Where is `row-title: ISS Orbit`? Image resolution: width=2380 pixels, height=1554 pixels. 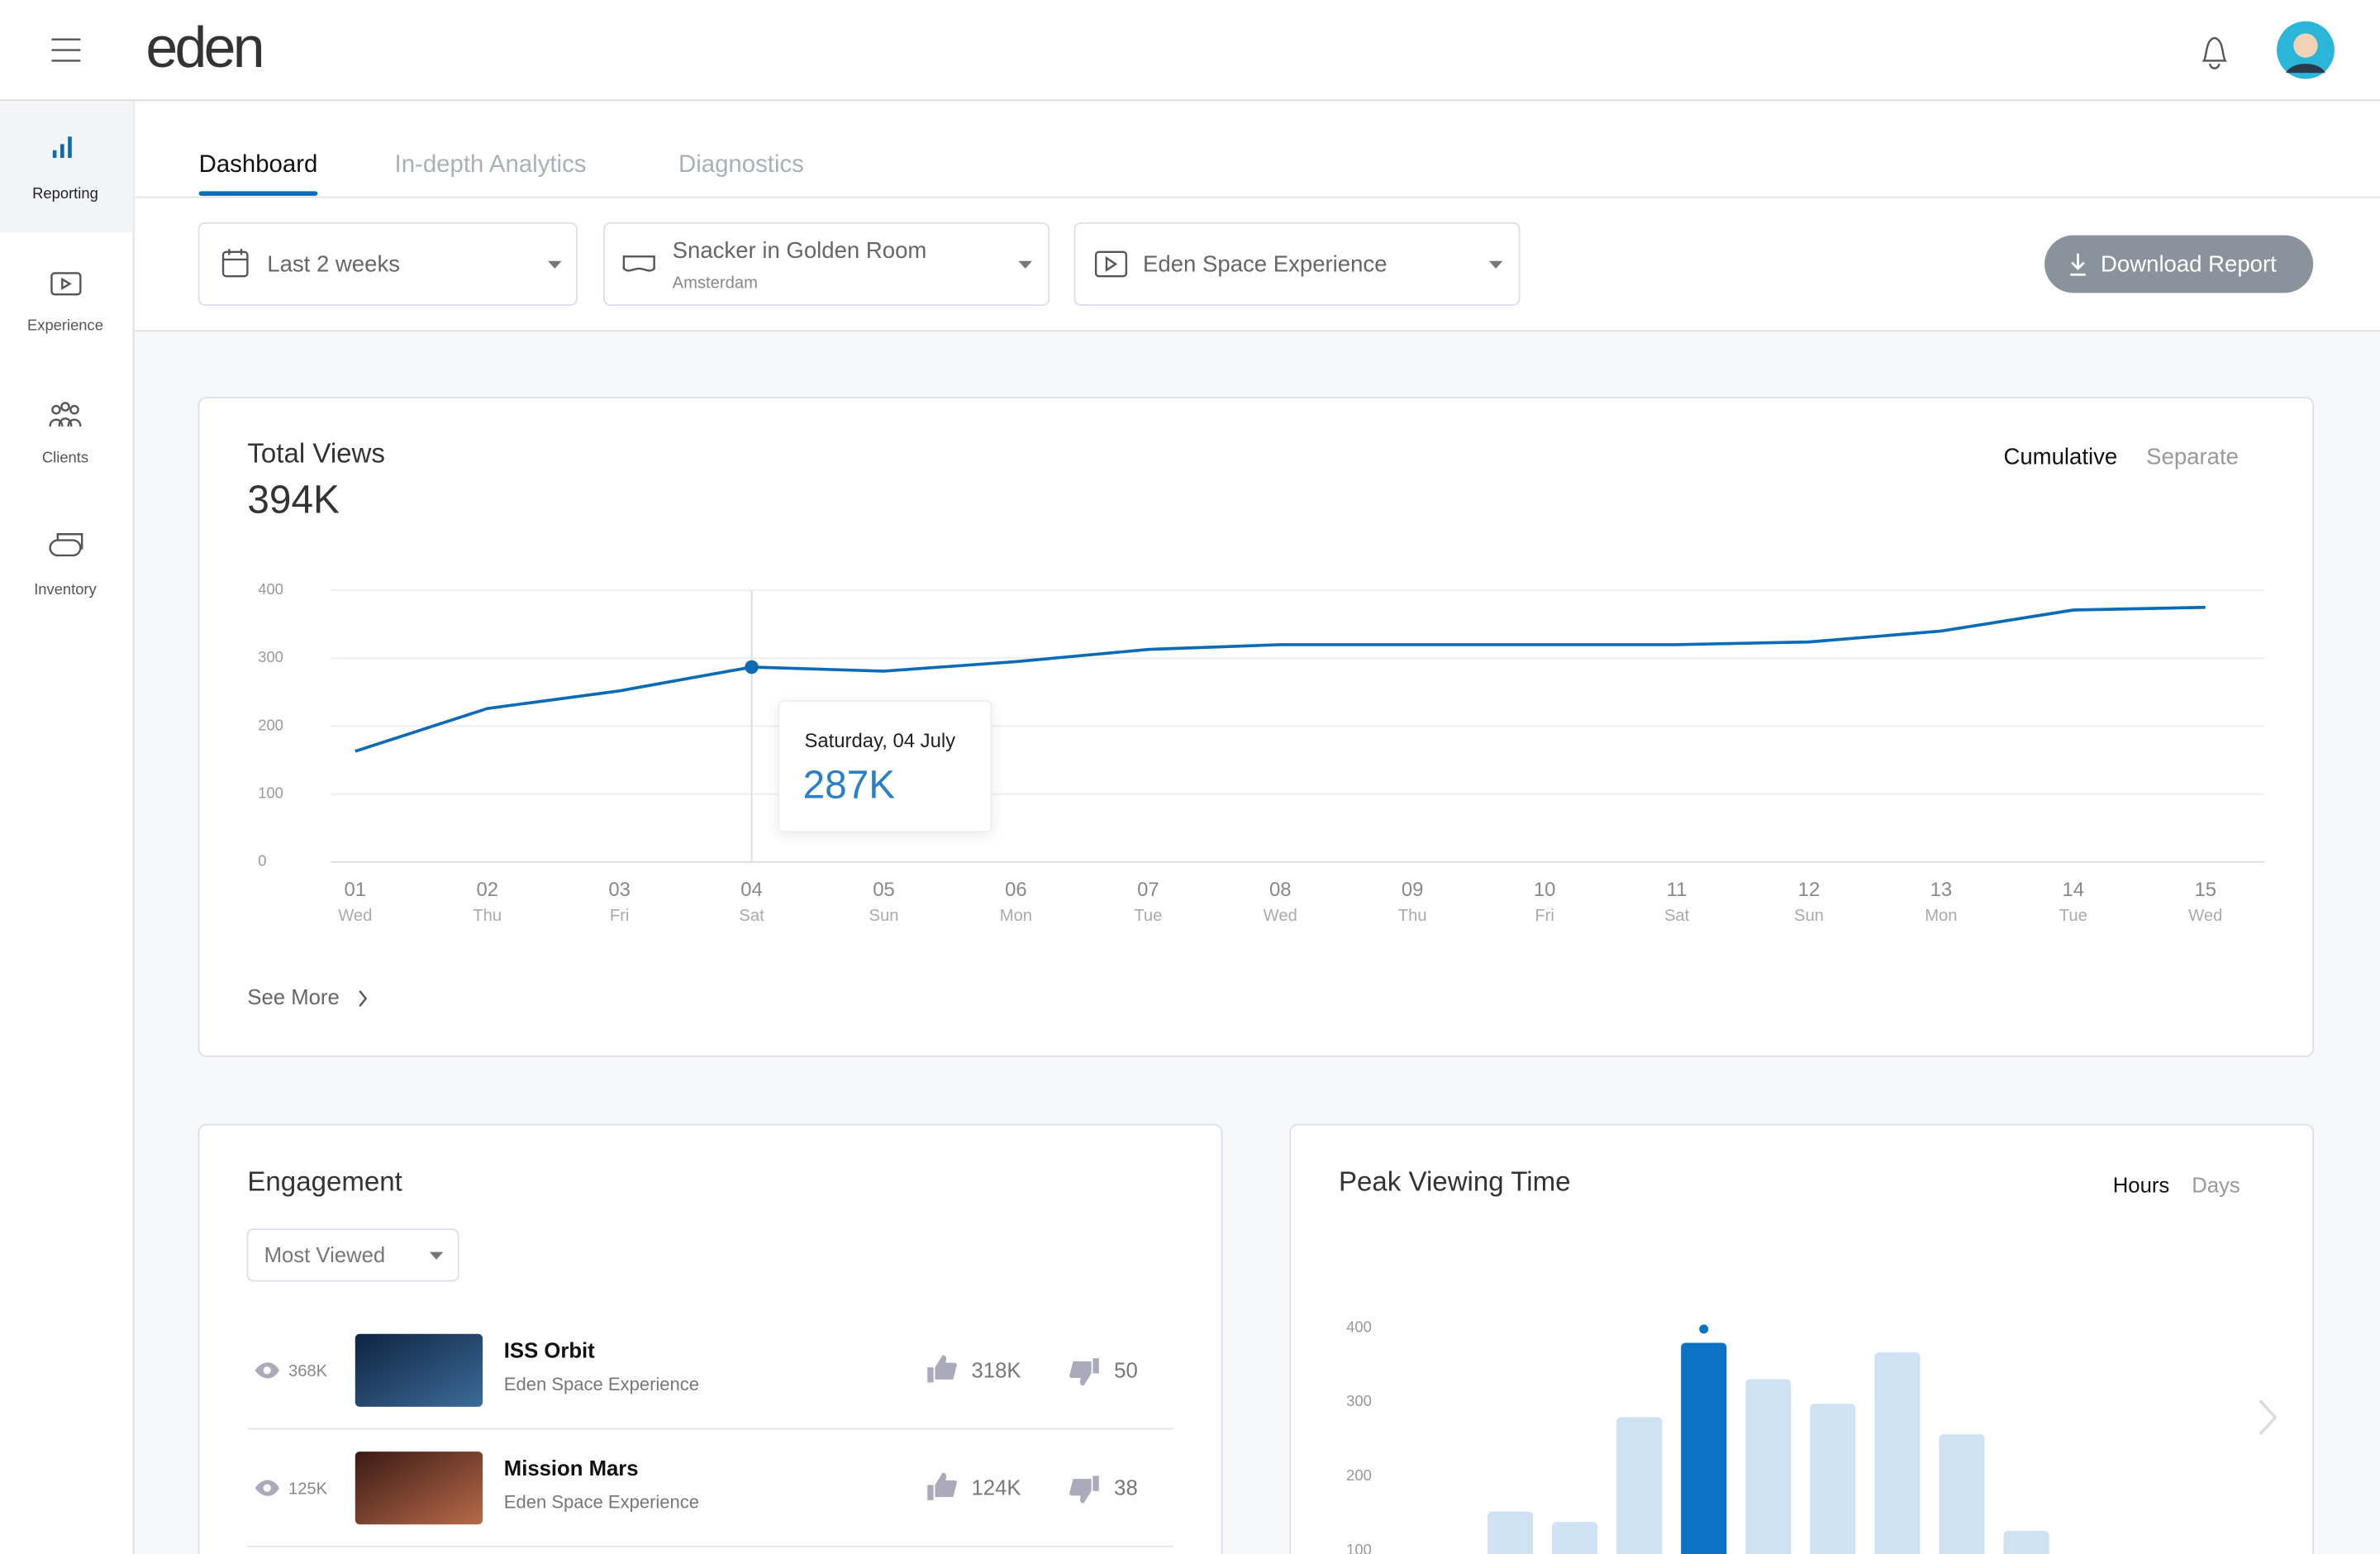 row-title: ISS Orbit is located at coordinates (549, 1351).